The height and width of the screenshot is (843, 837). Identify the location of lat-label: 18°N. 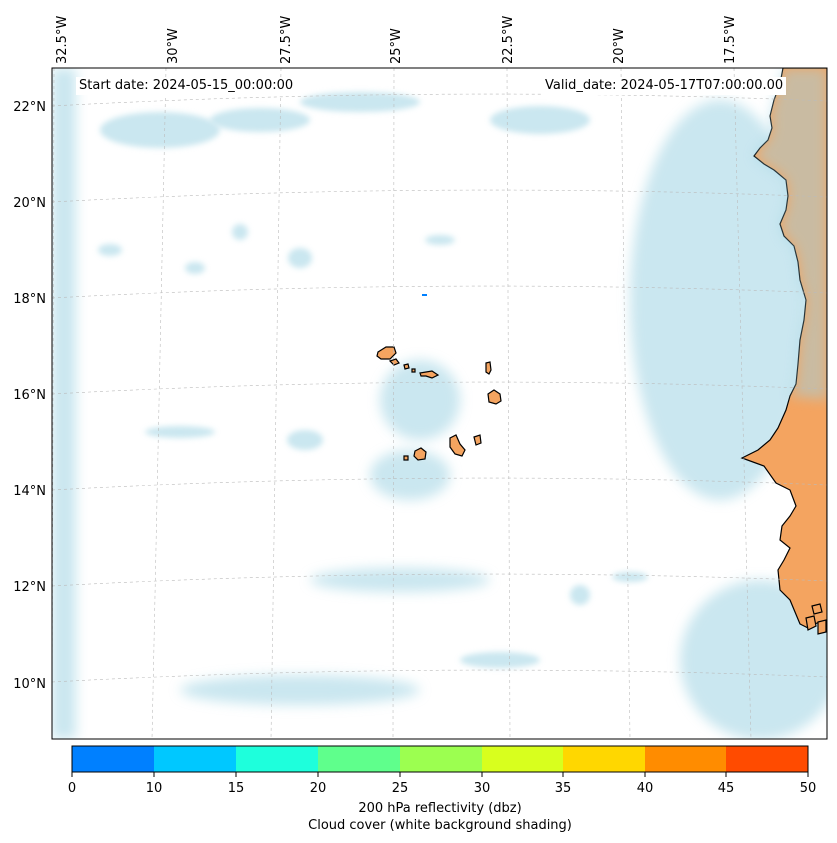
(29, 299).